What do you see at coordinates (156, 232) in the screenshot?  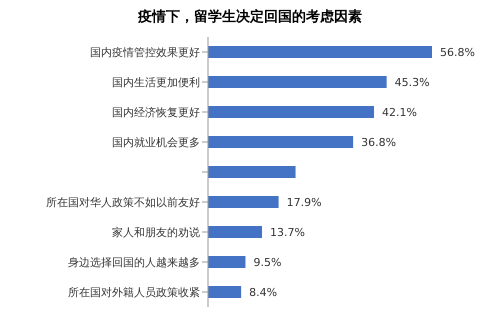 I see `y-tick-label: 家人和朋友的劝说` at bounding box center [156, 232].